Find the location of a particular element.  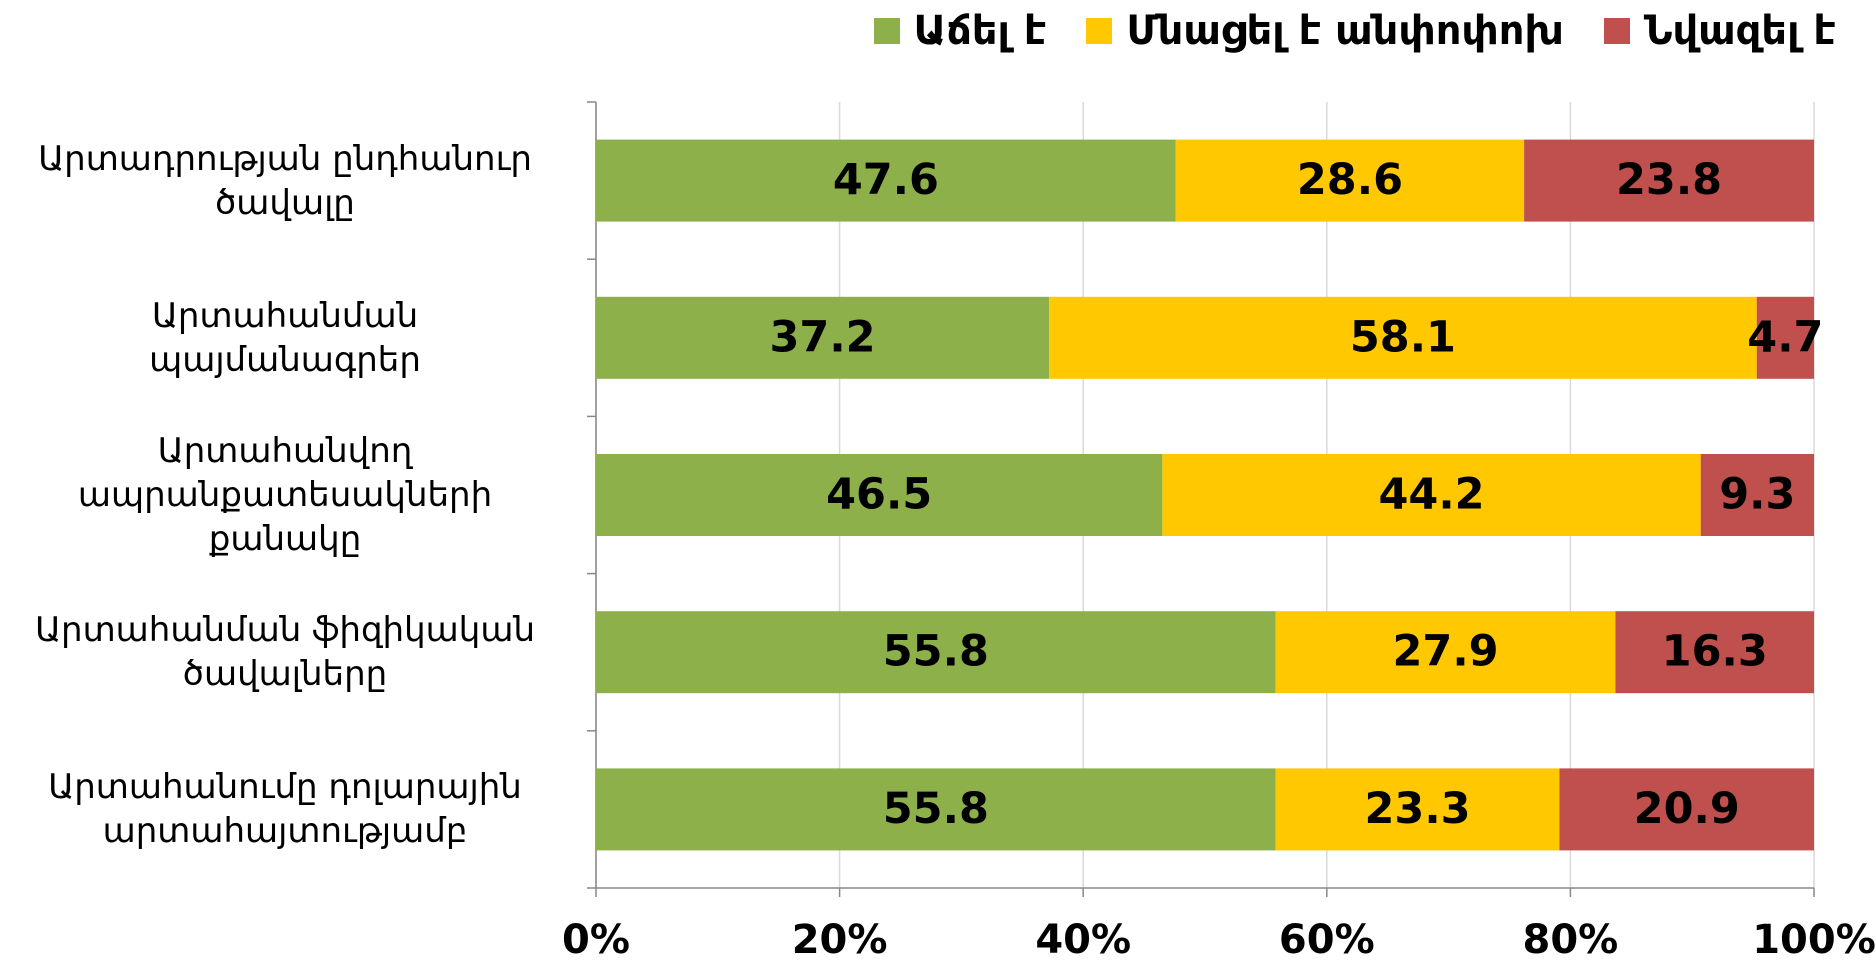

data-label: 28.6 is located at coordinates (1350, 180).